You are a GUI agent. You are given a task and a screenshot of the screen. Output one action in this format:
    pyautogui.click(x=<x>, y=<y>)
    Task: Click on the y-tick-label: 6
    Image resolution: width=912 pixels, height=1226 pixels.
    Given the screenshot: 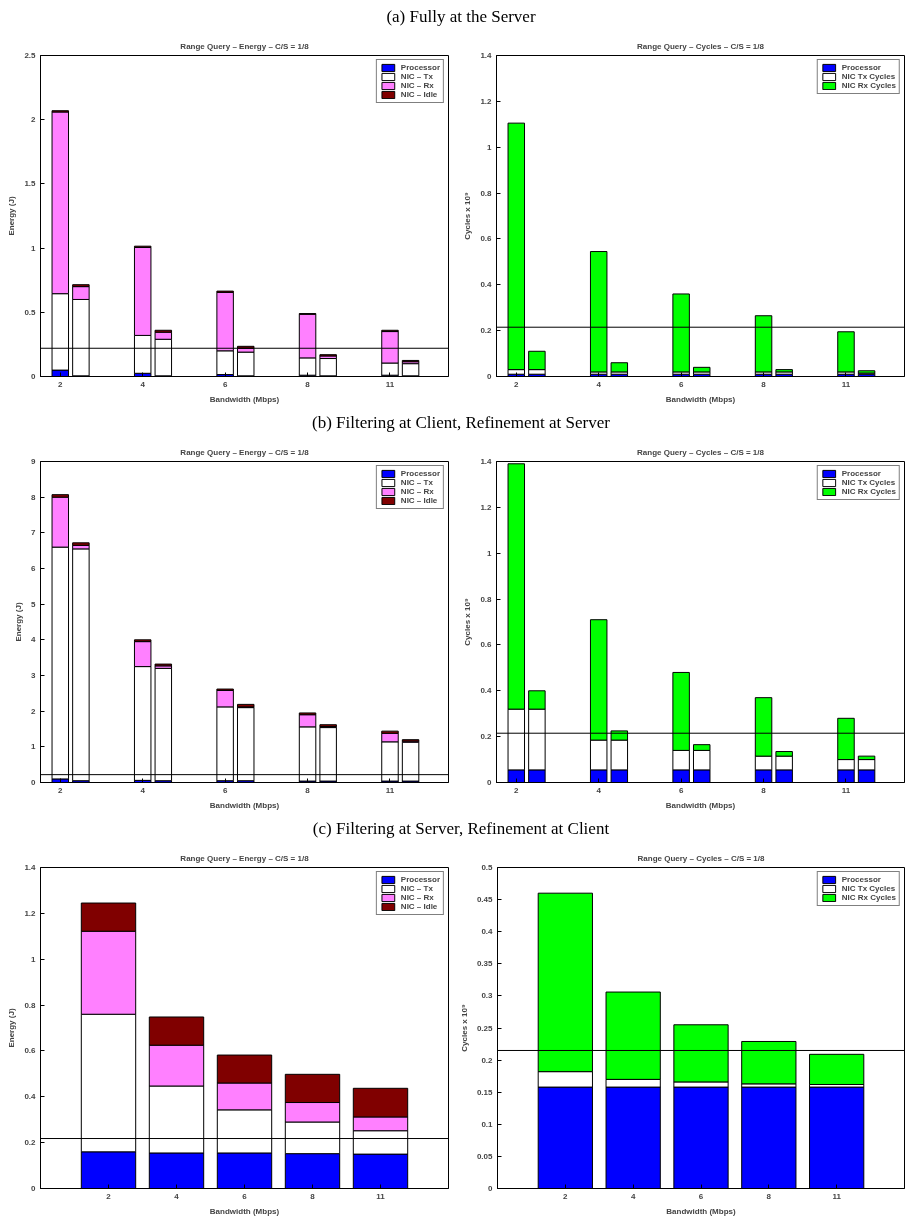 What is the action you would take?
    pyautogui.click(x=34, y=568)
    